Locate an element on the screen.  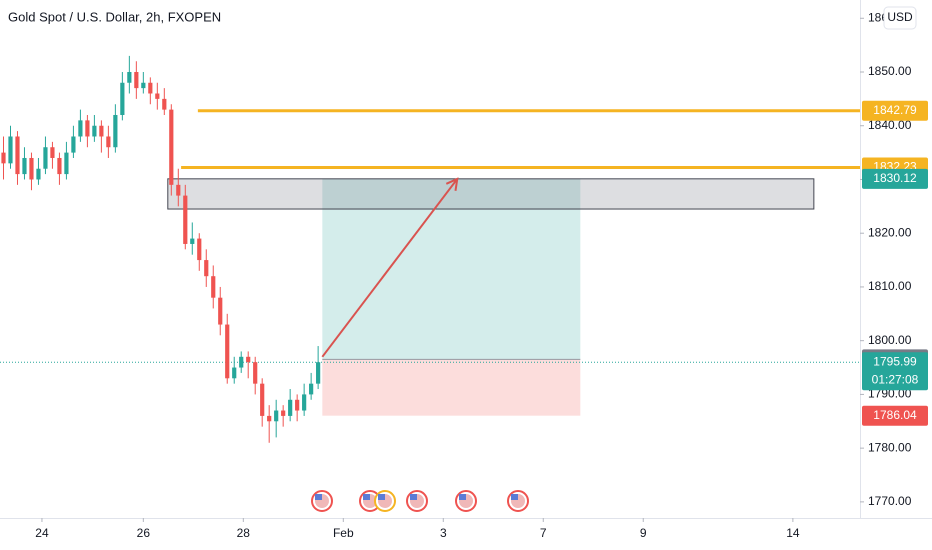
price-tag-label: 1795.99 is located at coordinates (895, 361).